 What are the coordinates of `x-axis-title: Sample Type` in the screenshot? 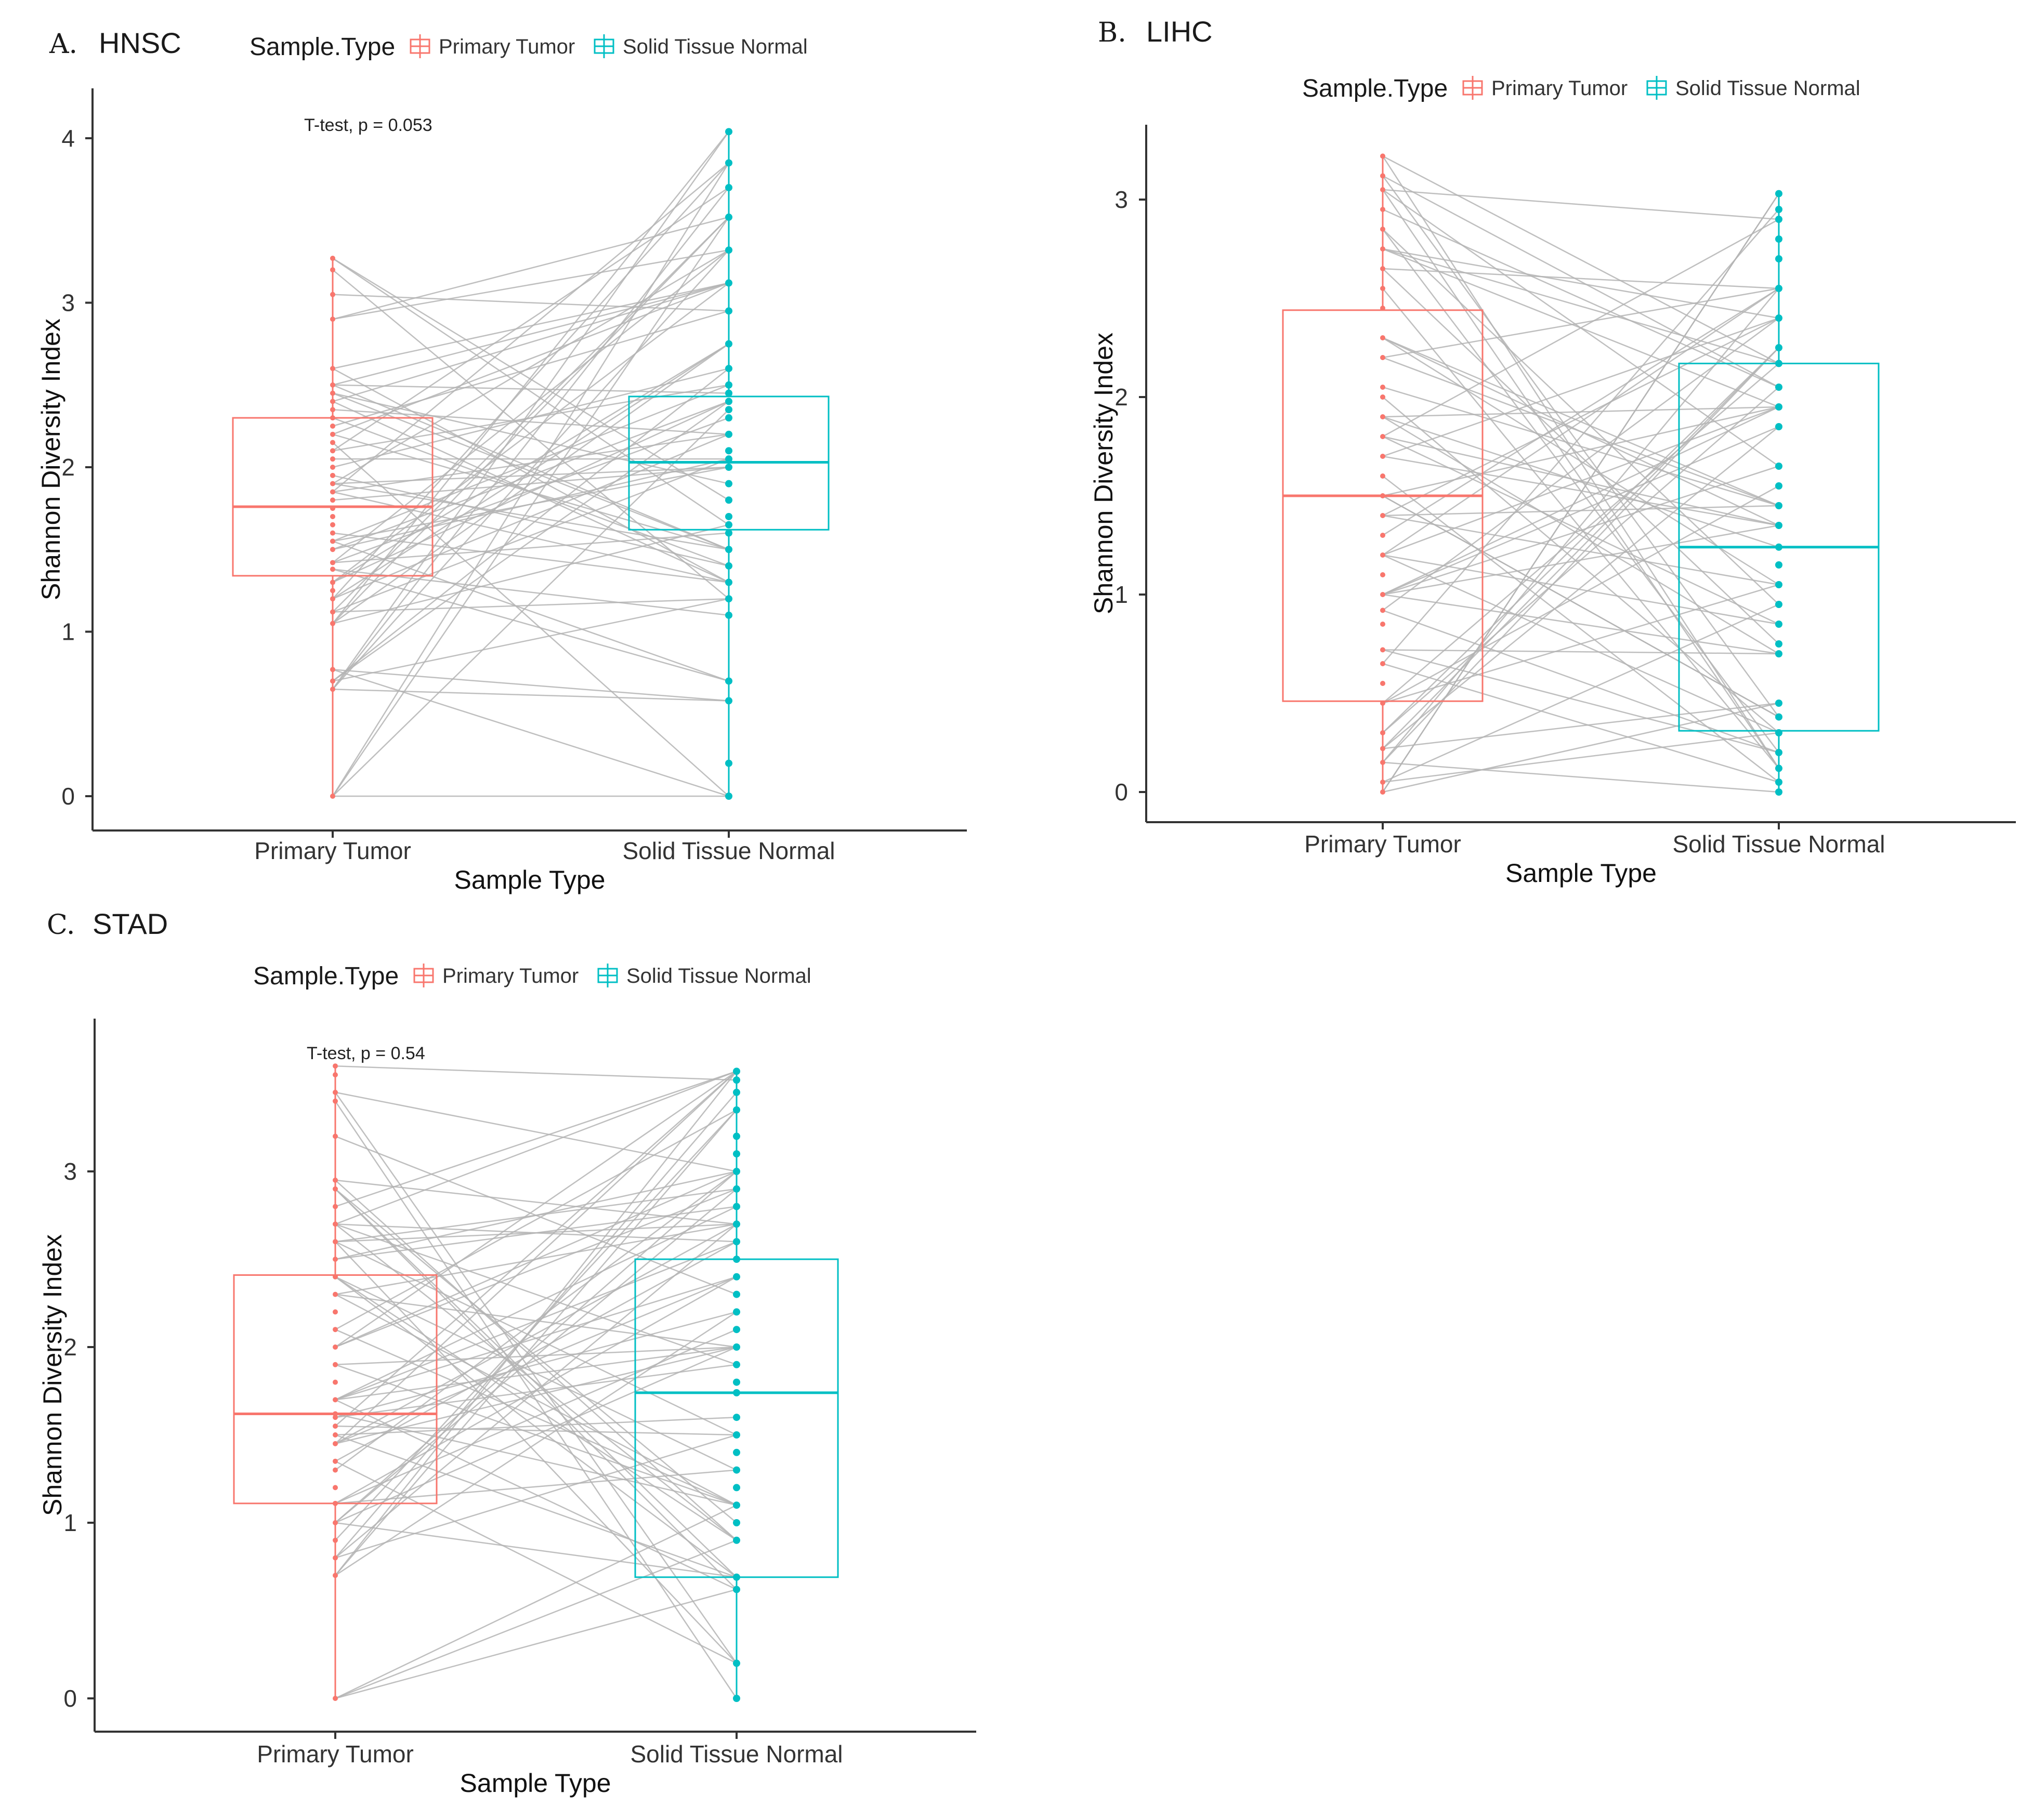 It's located at (536, 1784).